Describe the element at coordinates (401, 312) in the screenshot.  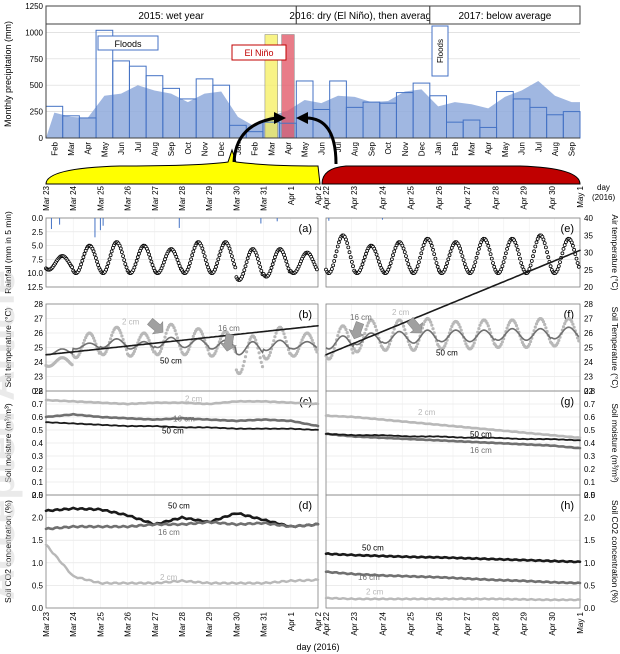
I see `right-label-2cm: 2 cm` at that location.